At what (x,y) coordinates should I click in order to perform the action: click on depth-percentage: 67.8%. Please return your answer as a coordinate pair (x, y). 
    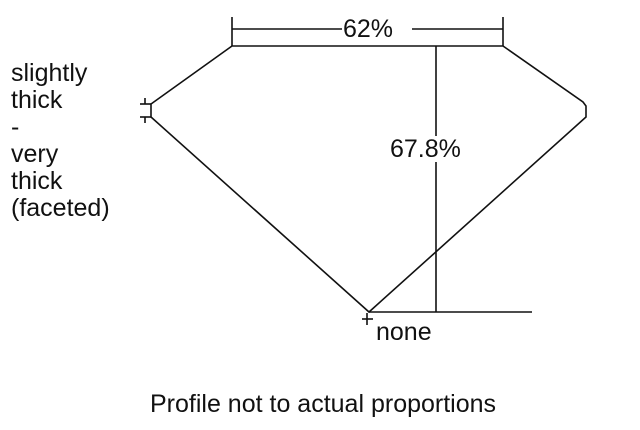
    Looking at the image, I should click on (425, 149).